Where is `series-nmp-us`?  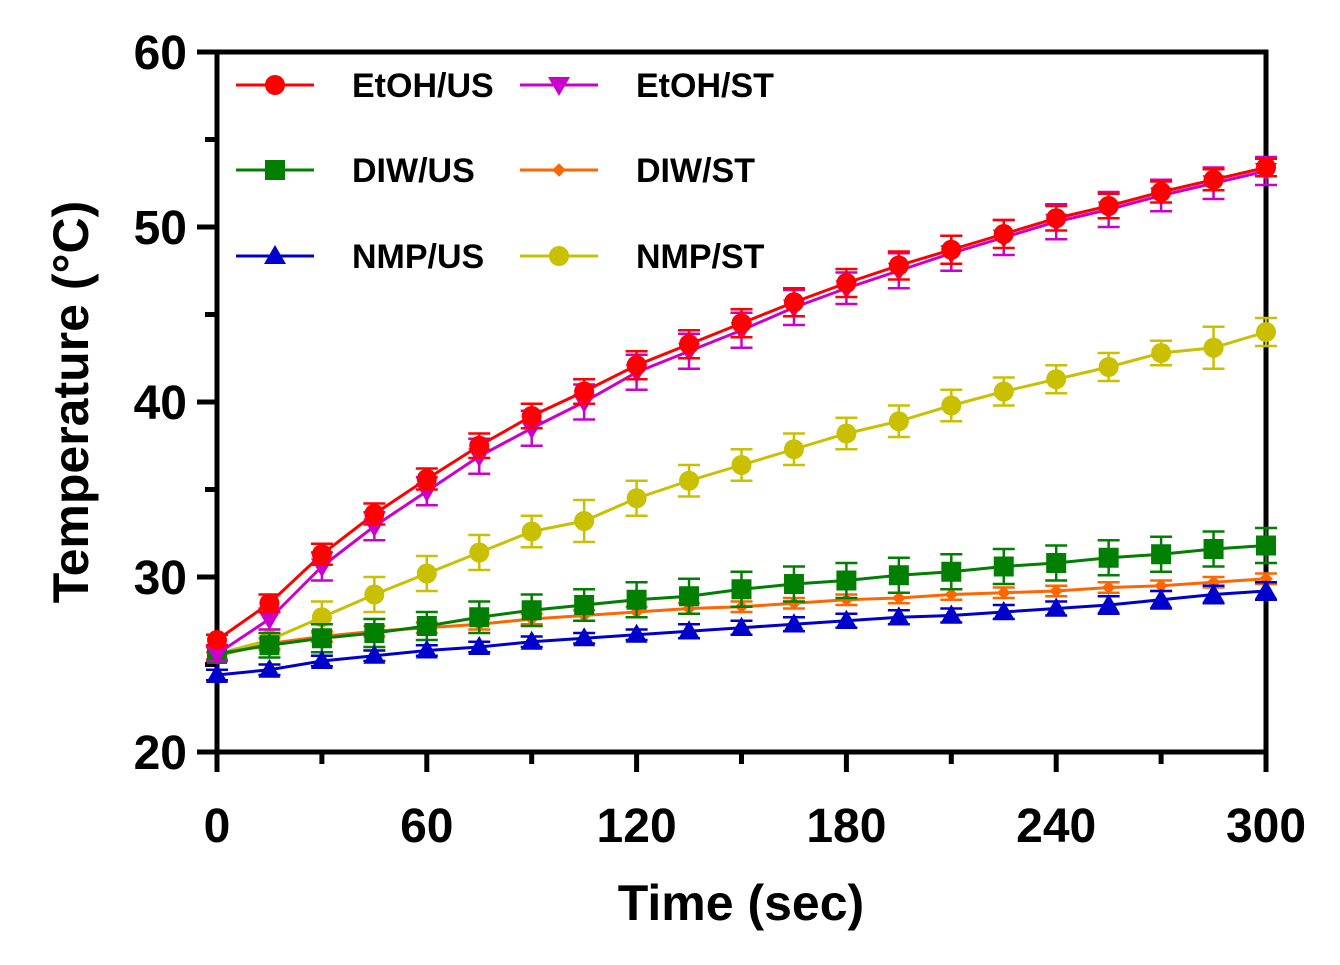 series-nmp-us is located at coordinates (741, 631).